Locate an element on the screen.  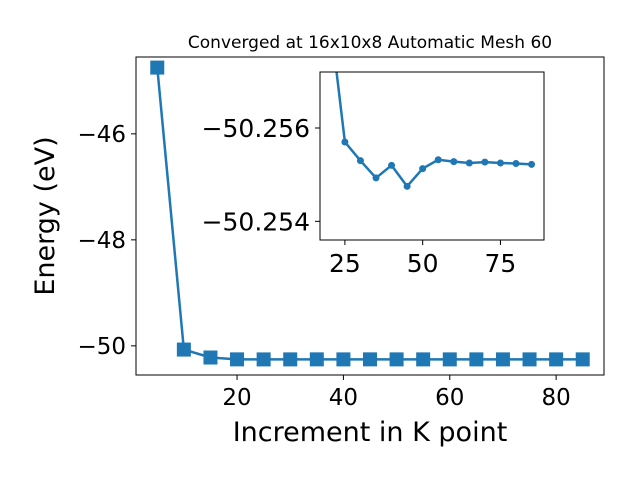
inset-x-tick-label: 50 is located at coordinates (423, 263).